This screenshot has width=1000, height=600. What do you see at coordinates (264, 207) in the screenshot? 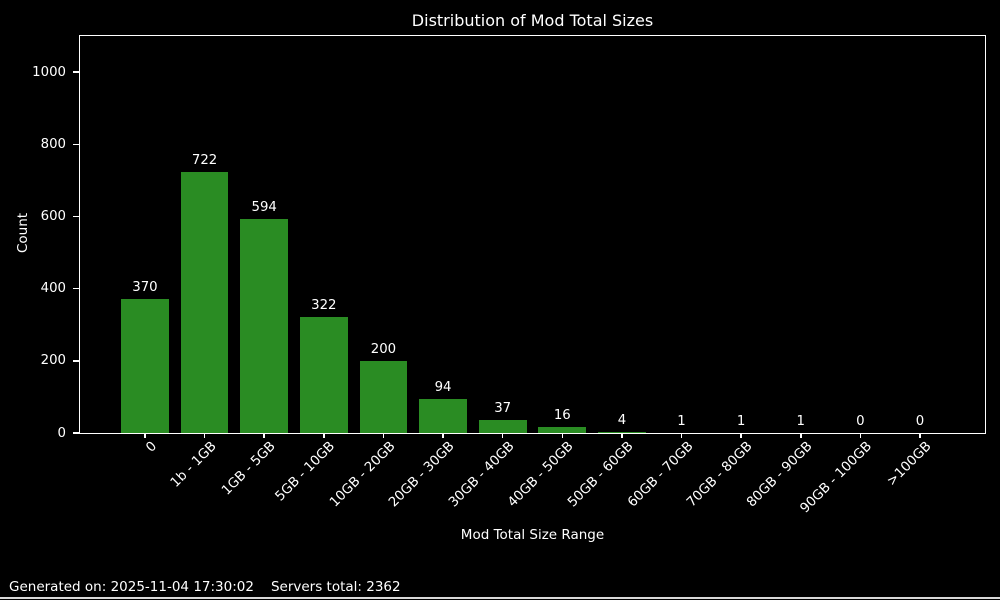
I see `bar-value-label: 594` at bounding box center [264, 207].